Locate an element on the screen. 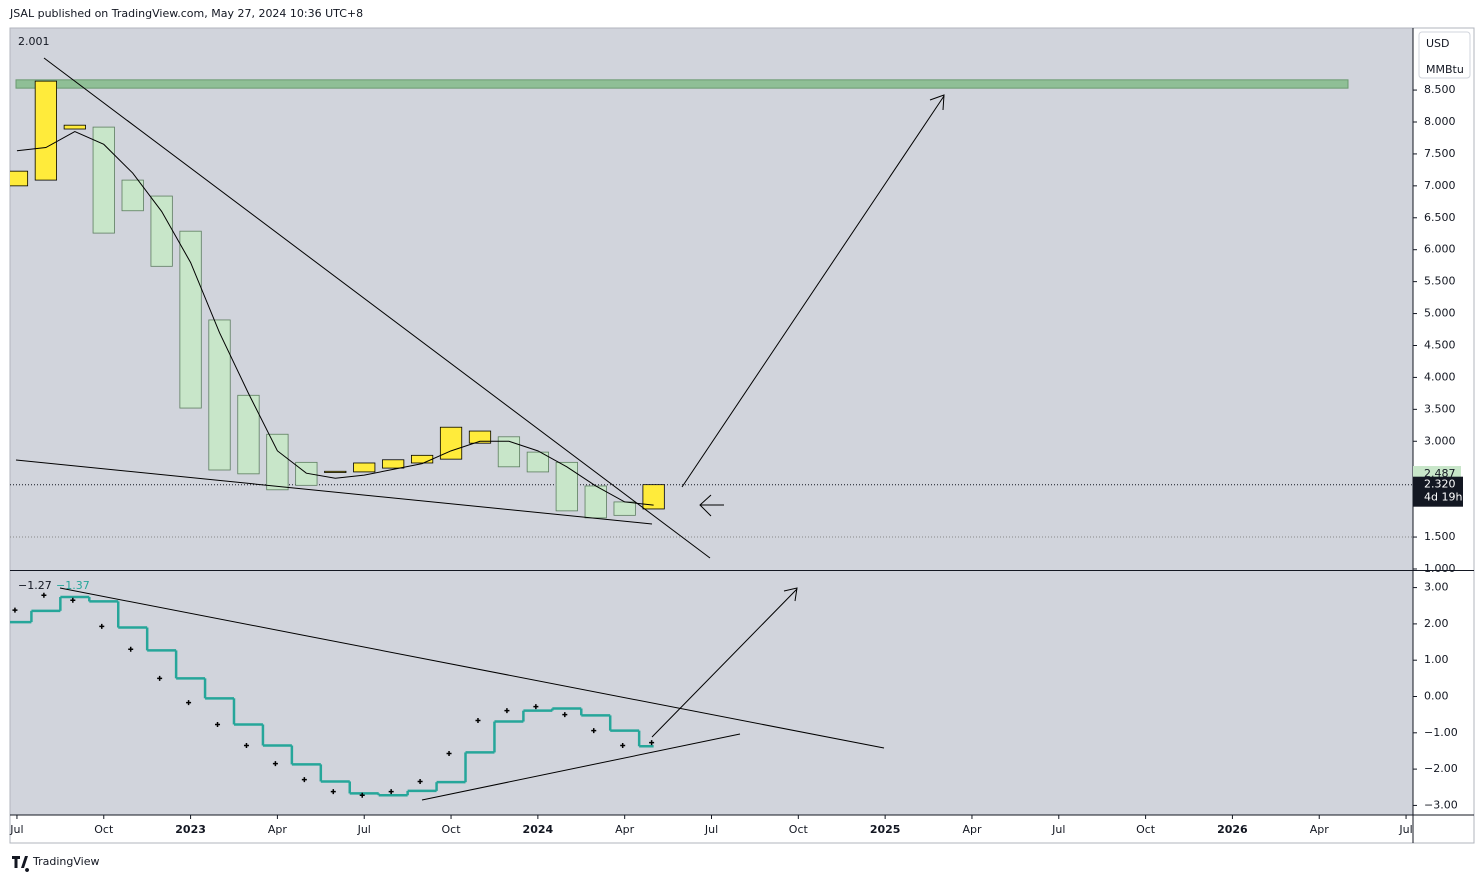 This screenshot has width=1484, height=879. time-axis is located at coordinates (742, 829).